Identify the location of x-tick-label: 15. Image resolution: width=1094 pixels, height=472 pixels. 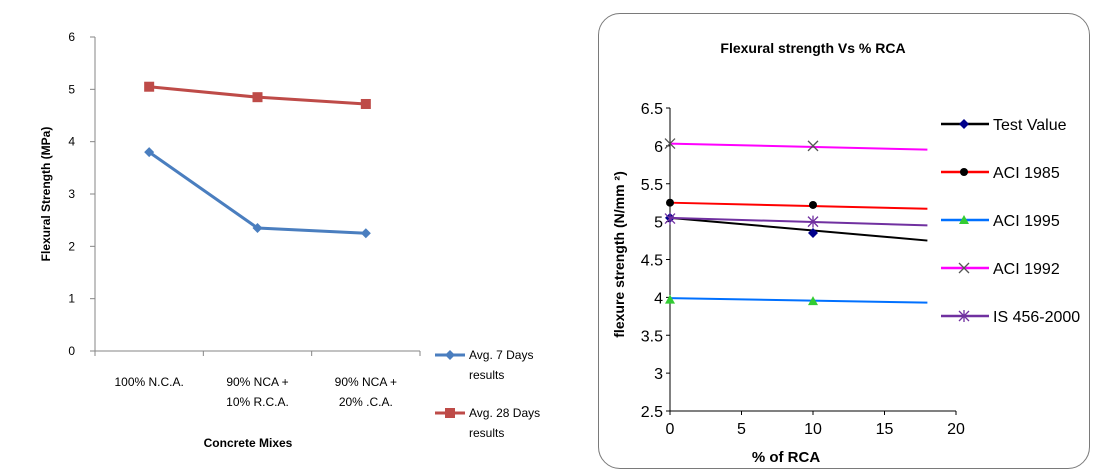
(885, 429).